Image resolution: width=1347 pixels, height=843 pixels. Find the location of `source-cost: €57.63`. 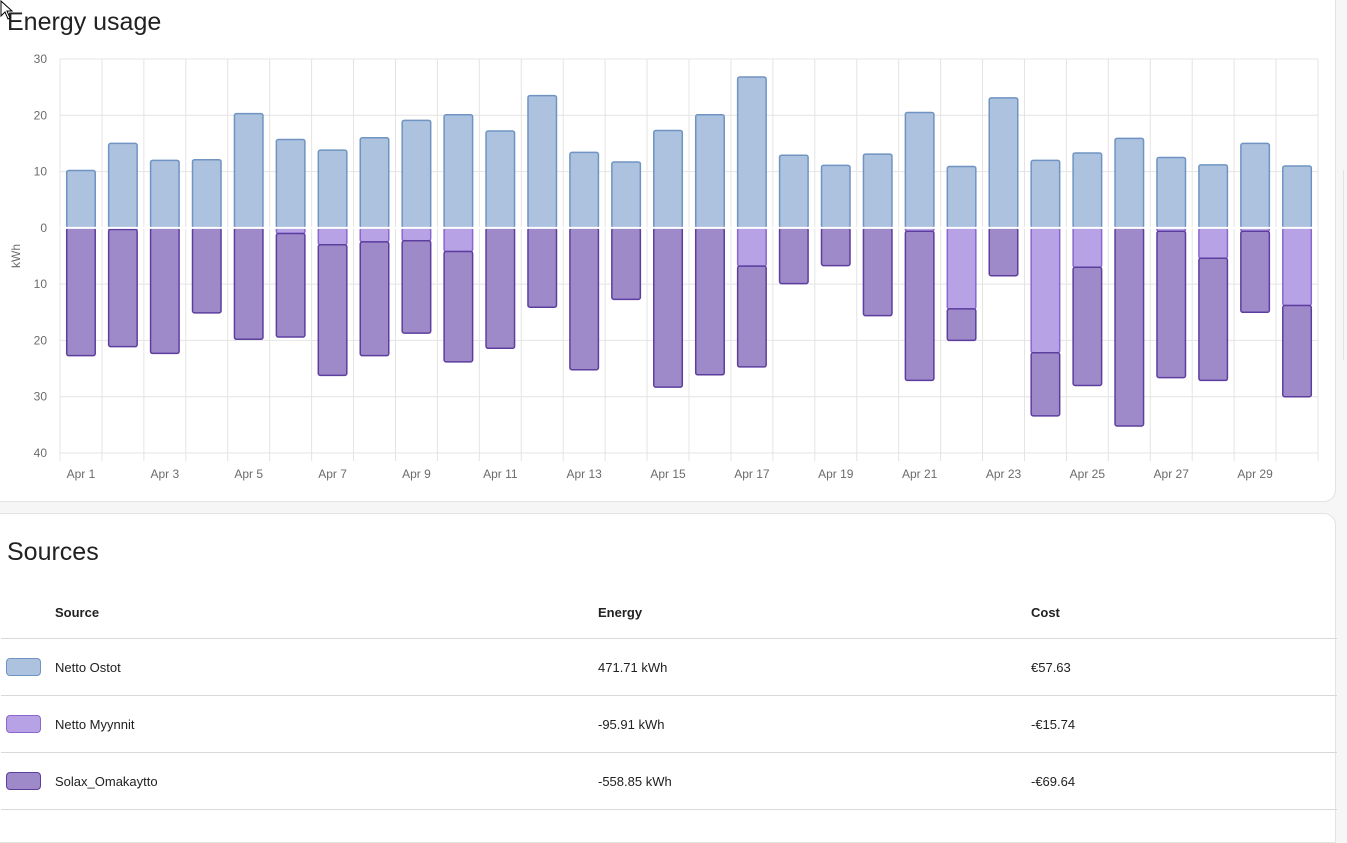

source-cost: €57.63 is located at coordinates (1184, 667).